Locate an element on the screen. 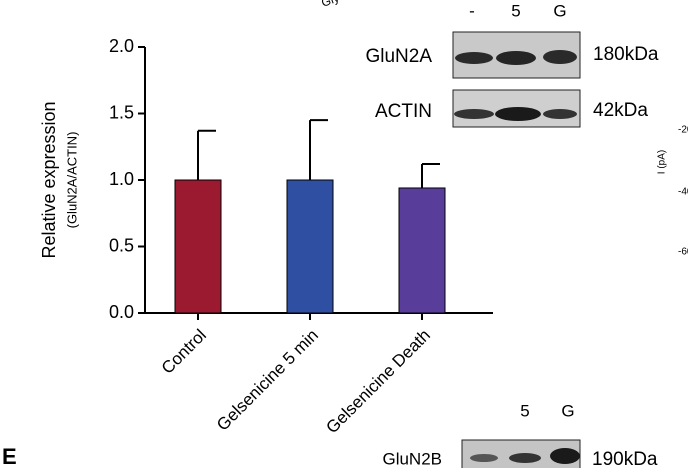 The image size is (688, 468). annotation: GluN2A is located at coordinates (398, 56).